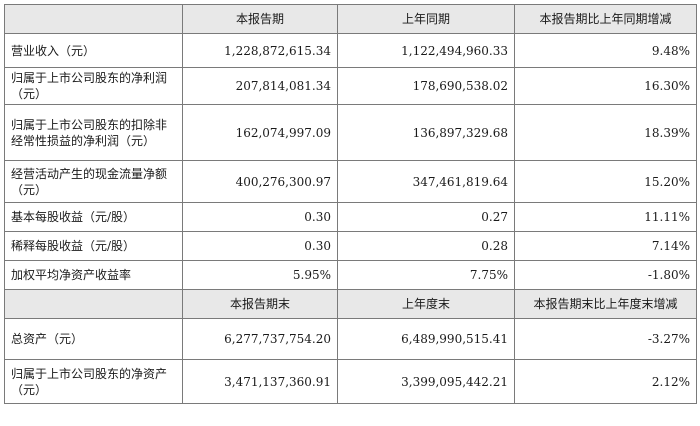 Image resolution: width=700 pixels, height=426 pixels. I want to click on current-value: 3,471,137,360.91, so click(260, 381).